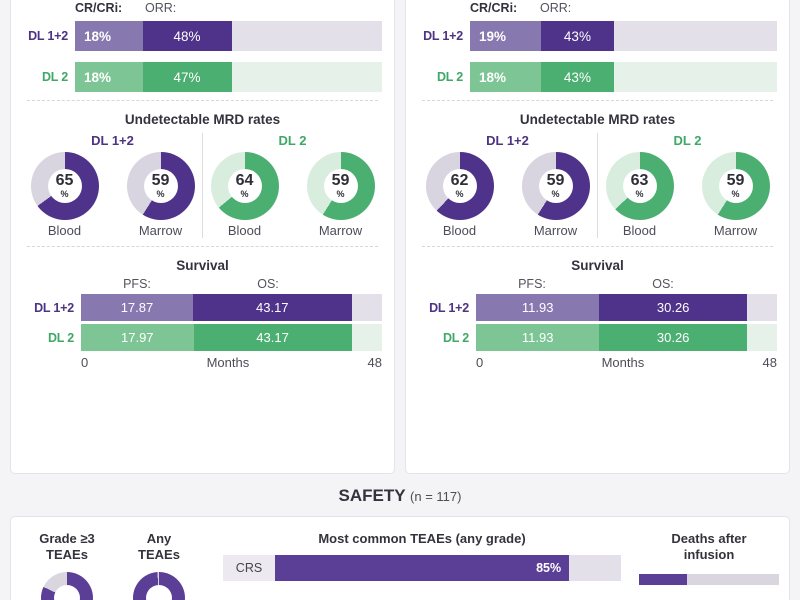  Describe the element at coordinates (202, 119) in the screenshot. I see `mrd-heading-left: Undetectable MRD rates` at that location.